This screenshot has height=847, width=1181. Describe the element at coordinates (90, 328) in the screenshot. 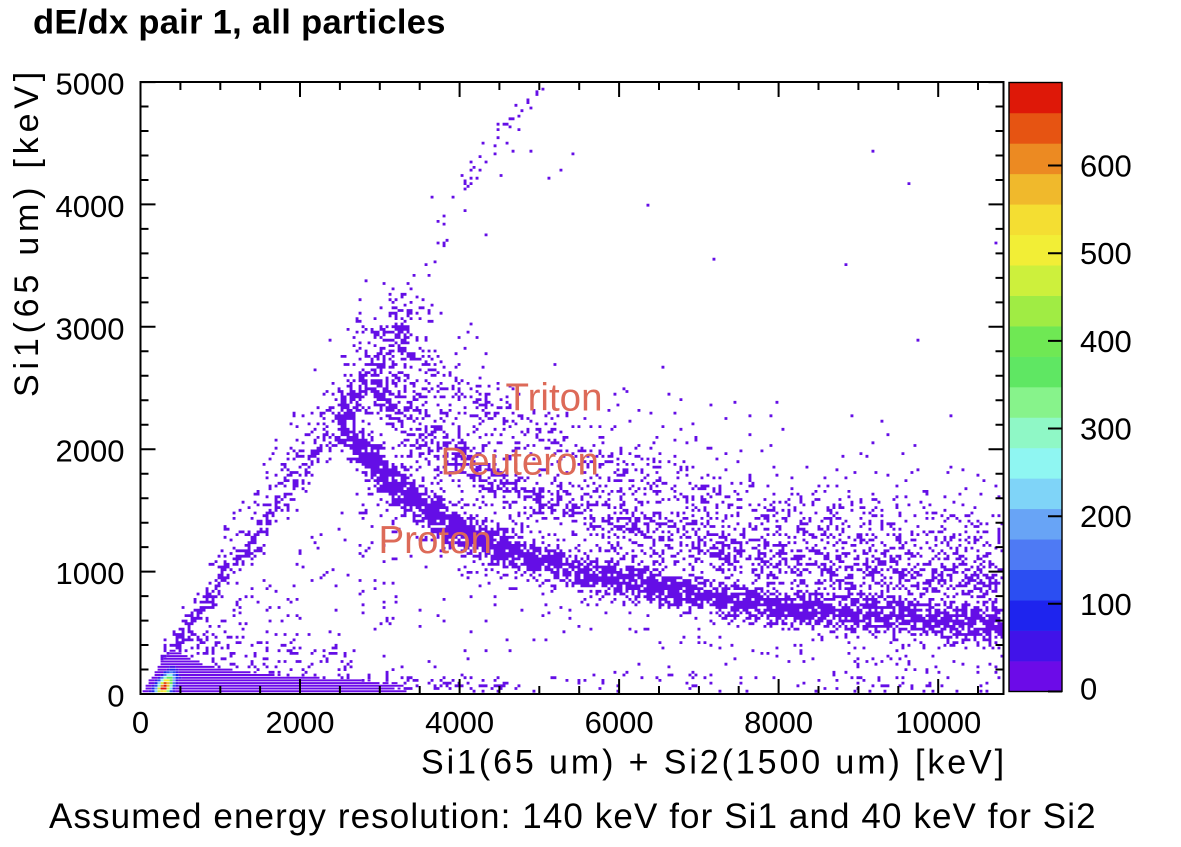

I see `svg-text: 3000` at that location.